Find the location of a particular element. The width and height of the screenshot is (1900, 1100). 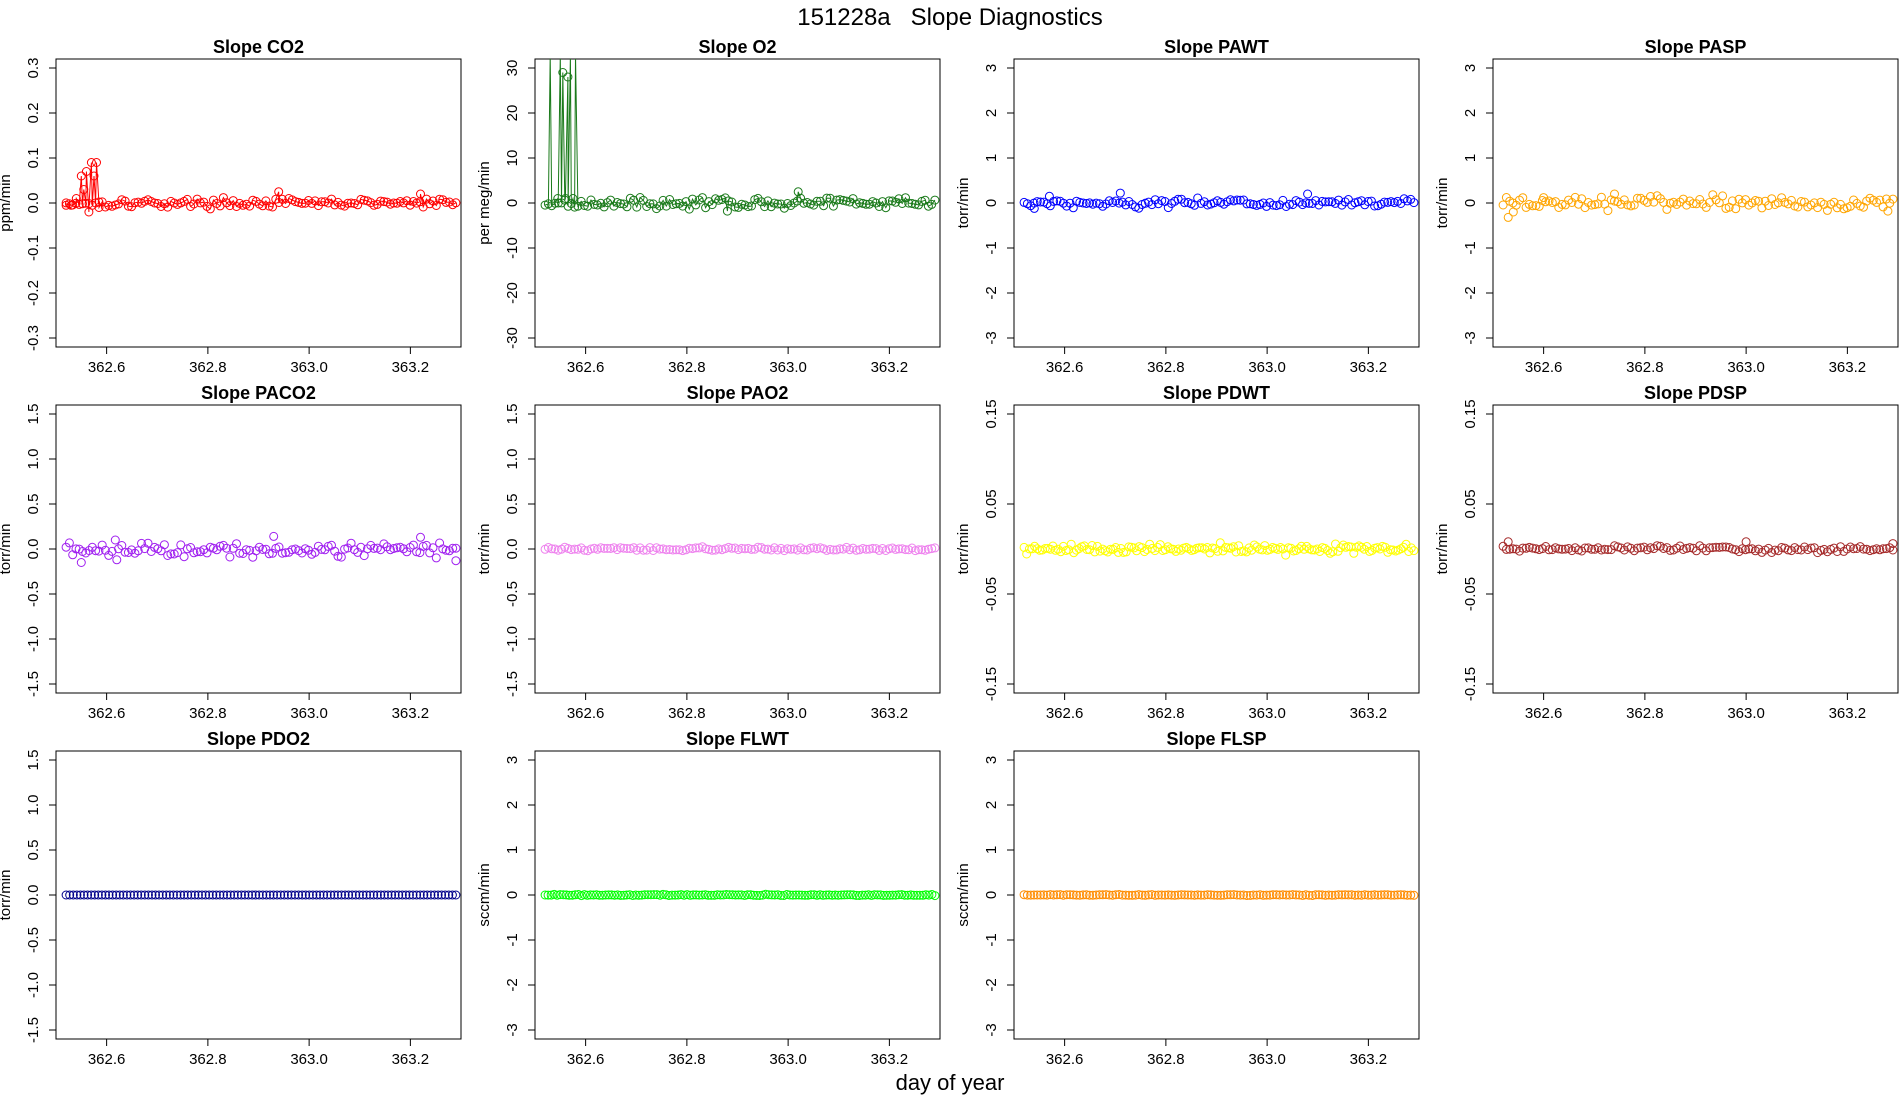

x-tick-label: 363.2 is located at coordinates (1848, 367).